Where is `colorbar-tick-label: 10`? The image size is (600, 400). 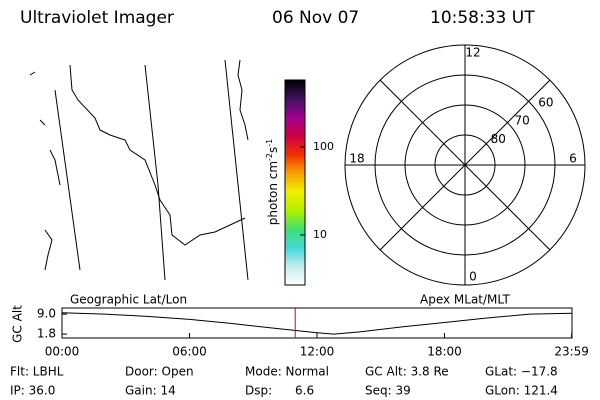
colorbar-tick-label: 10 is located at coordinates (320, 234).